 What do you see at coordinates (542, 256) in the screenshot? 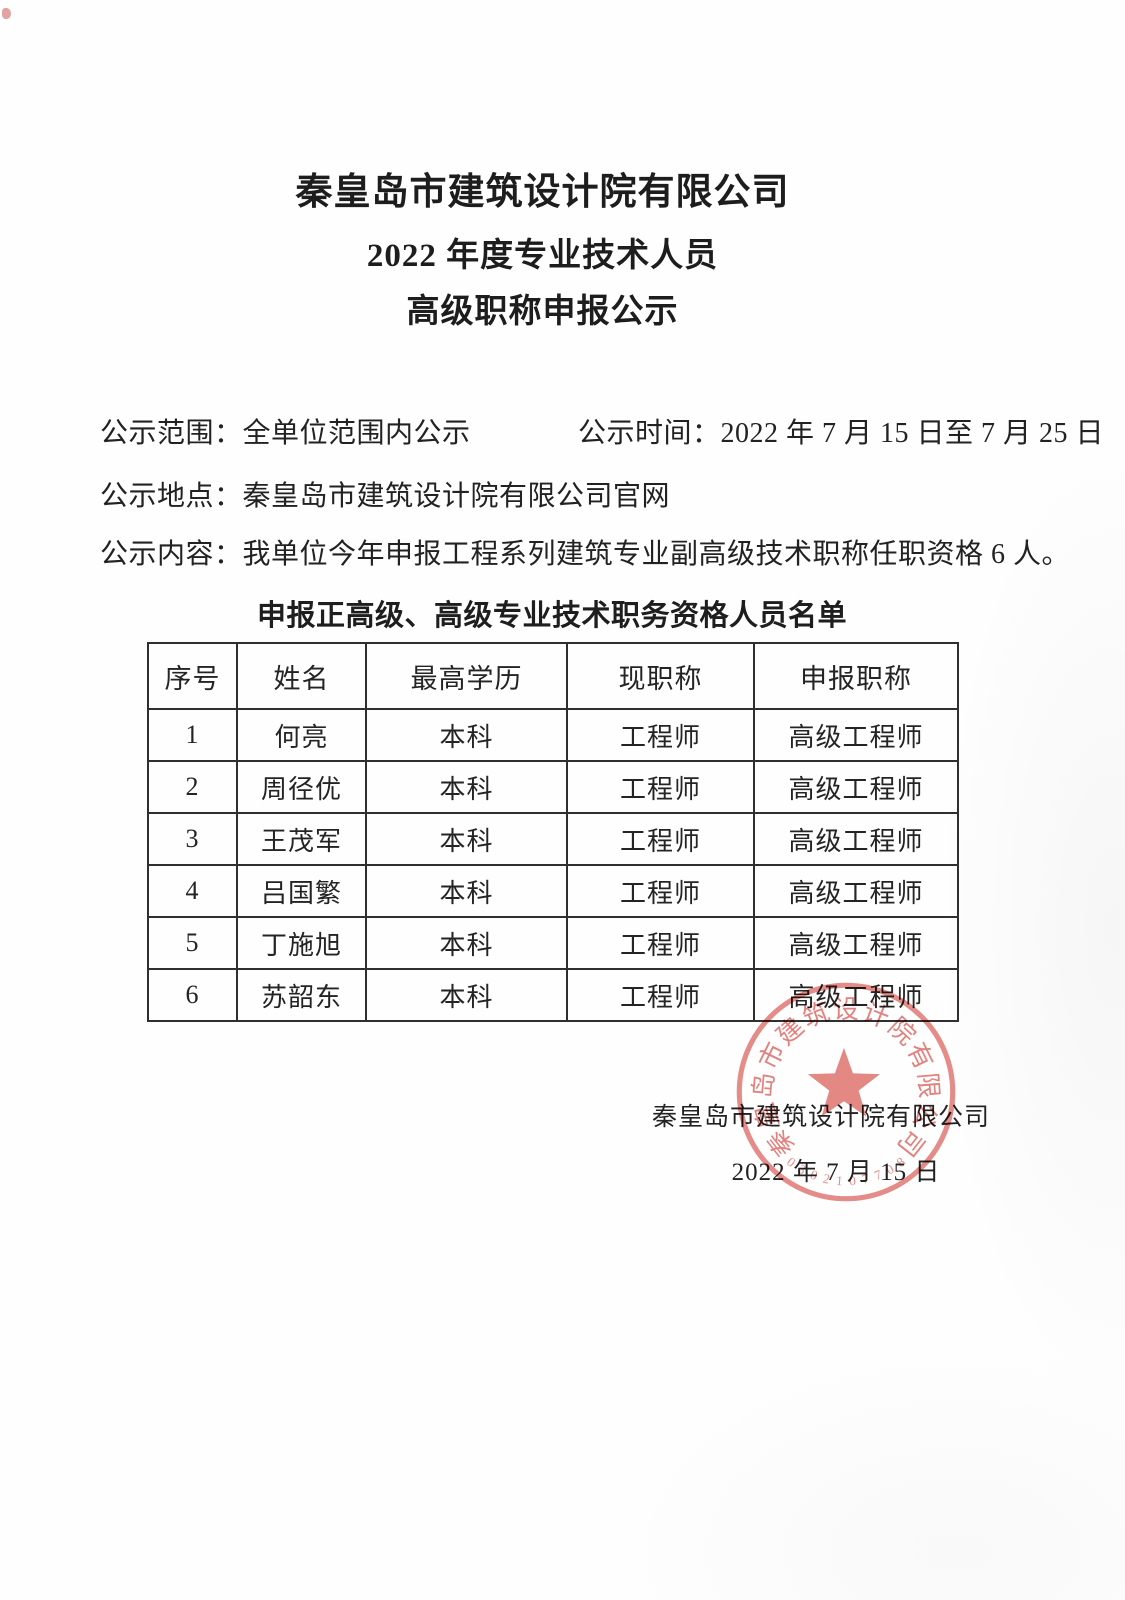
I see `doc-title-year: 2022 年度专业技术人员` at bounding box center [542, 256].